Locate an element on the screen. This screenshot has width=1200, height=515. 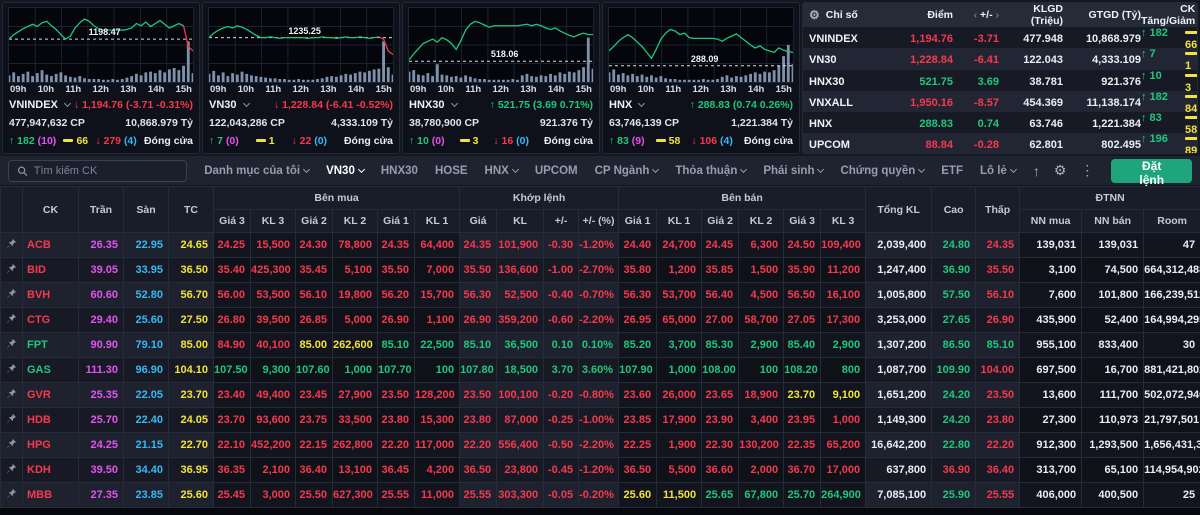
sell-price: 85.30 is located at coordinates (720, 345).